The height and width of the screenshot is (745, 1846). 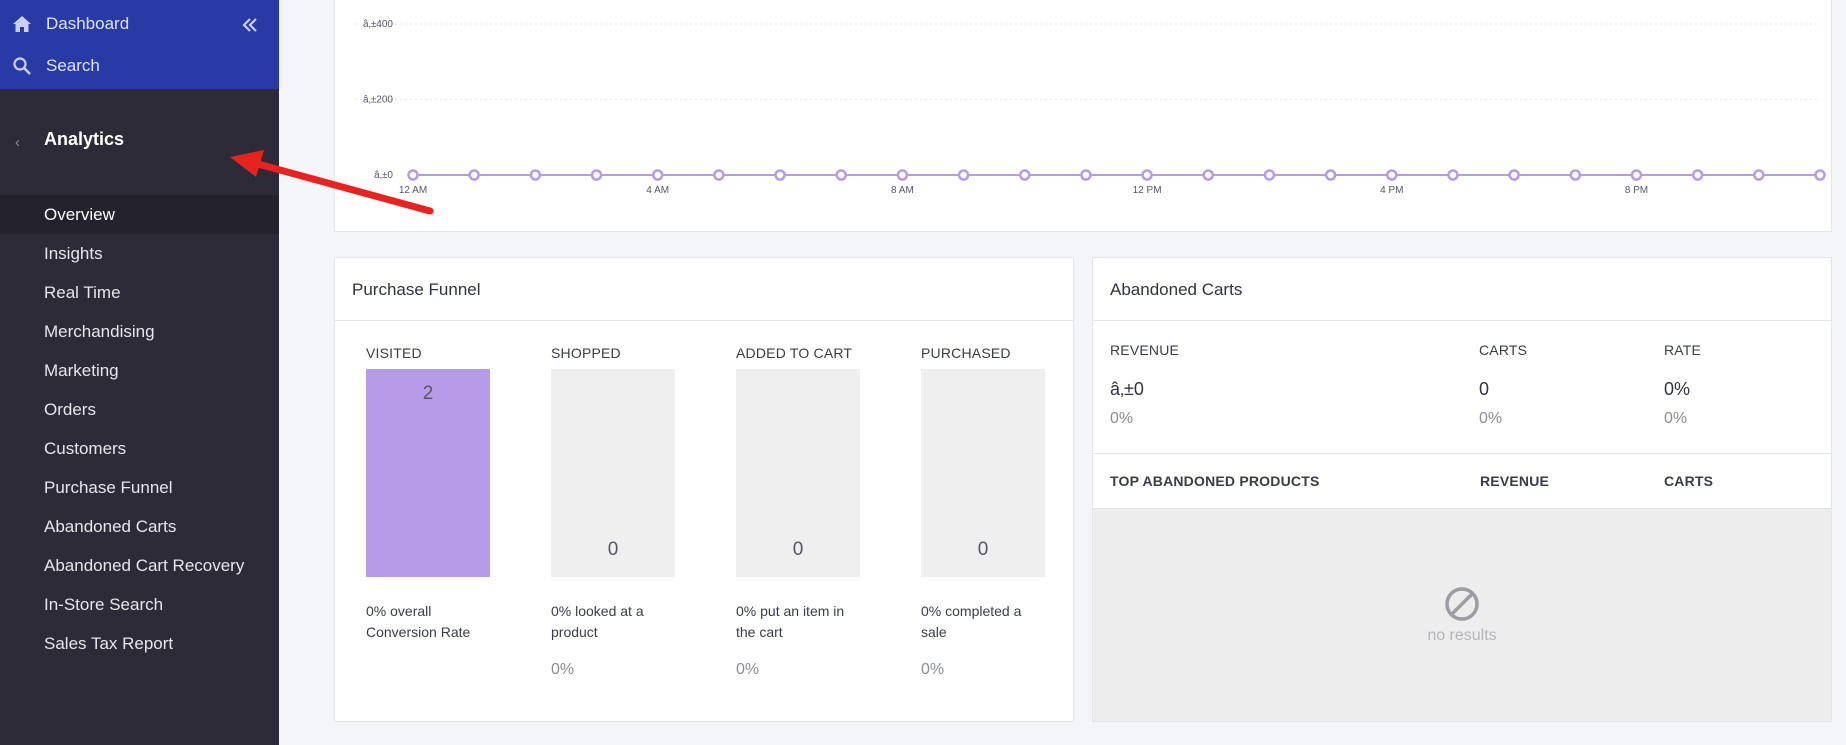 I want to click on funnel-stage-label: VISITED, so click(x=394, y=353).